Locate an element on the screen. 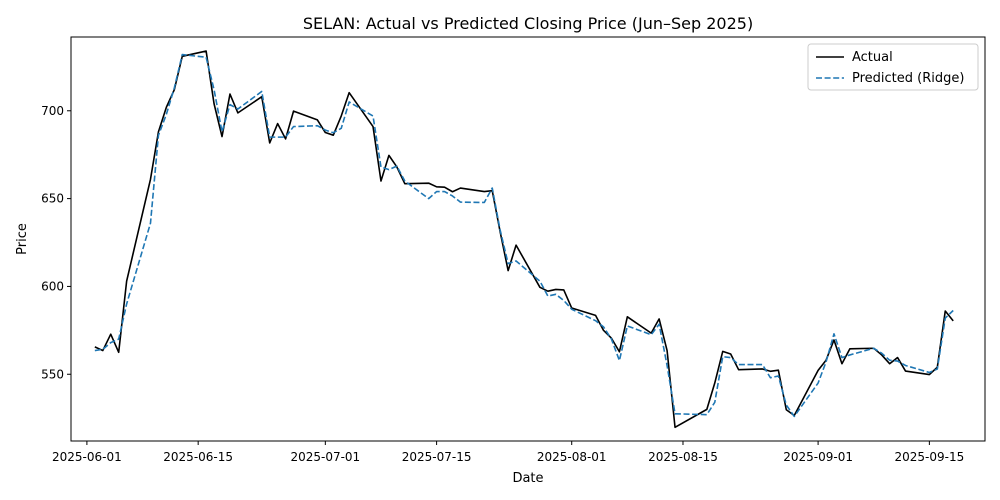  legend-label-actual: Actual is located at coordinates (872, 57).